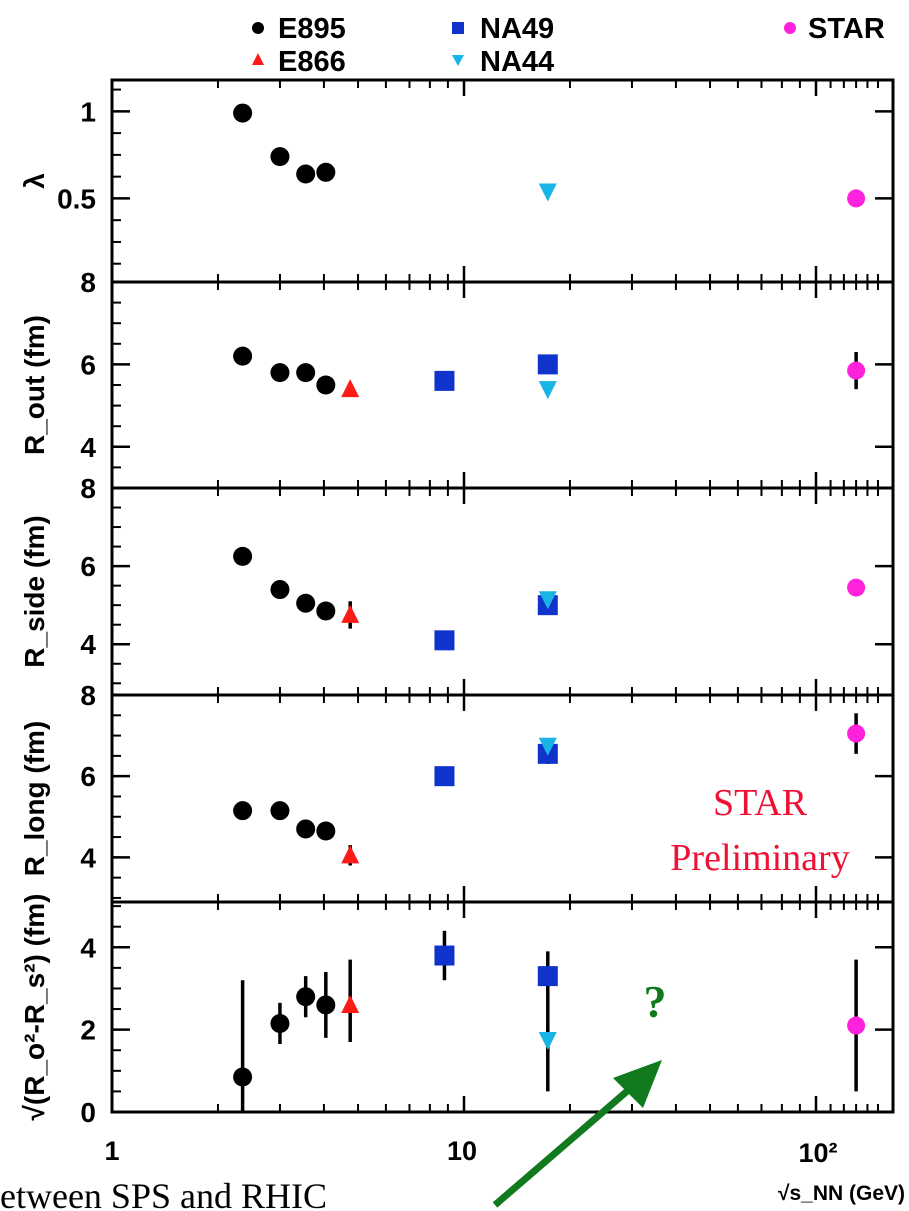 This screenshot has height=1211, width=909. What do you see at coordinates (34, 591) in the screenshot?
I see `y-axis-title: R_side (fm)` at bounding box center [34, 591].